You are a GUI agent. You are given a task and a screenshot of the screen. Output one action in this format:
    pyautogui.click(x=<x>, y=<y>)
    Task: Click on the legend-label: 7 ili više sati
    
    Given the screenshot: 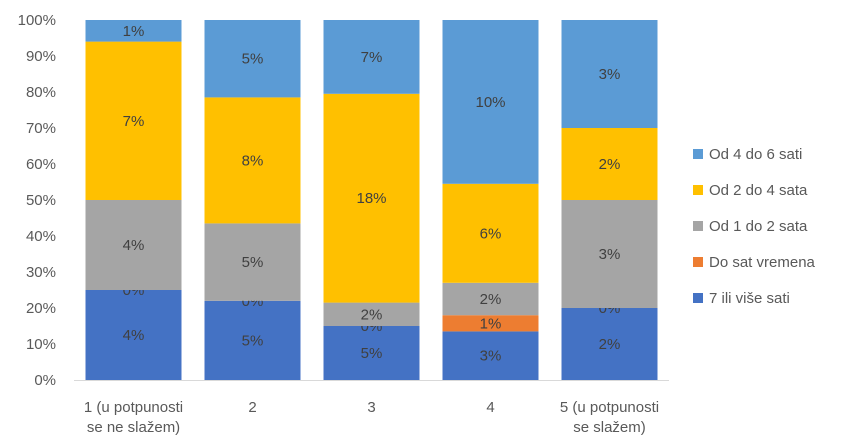 What is the action you would take?
    pyautogui.click(x=749, y=298)
    